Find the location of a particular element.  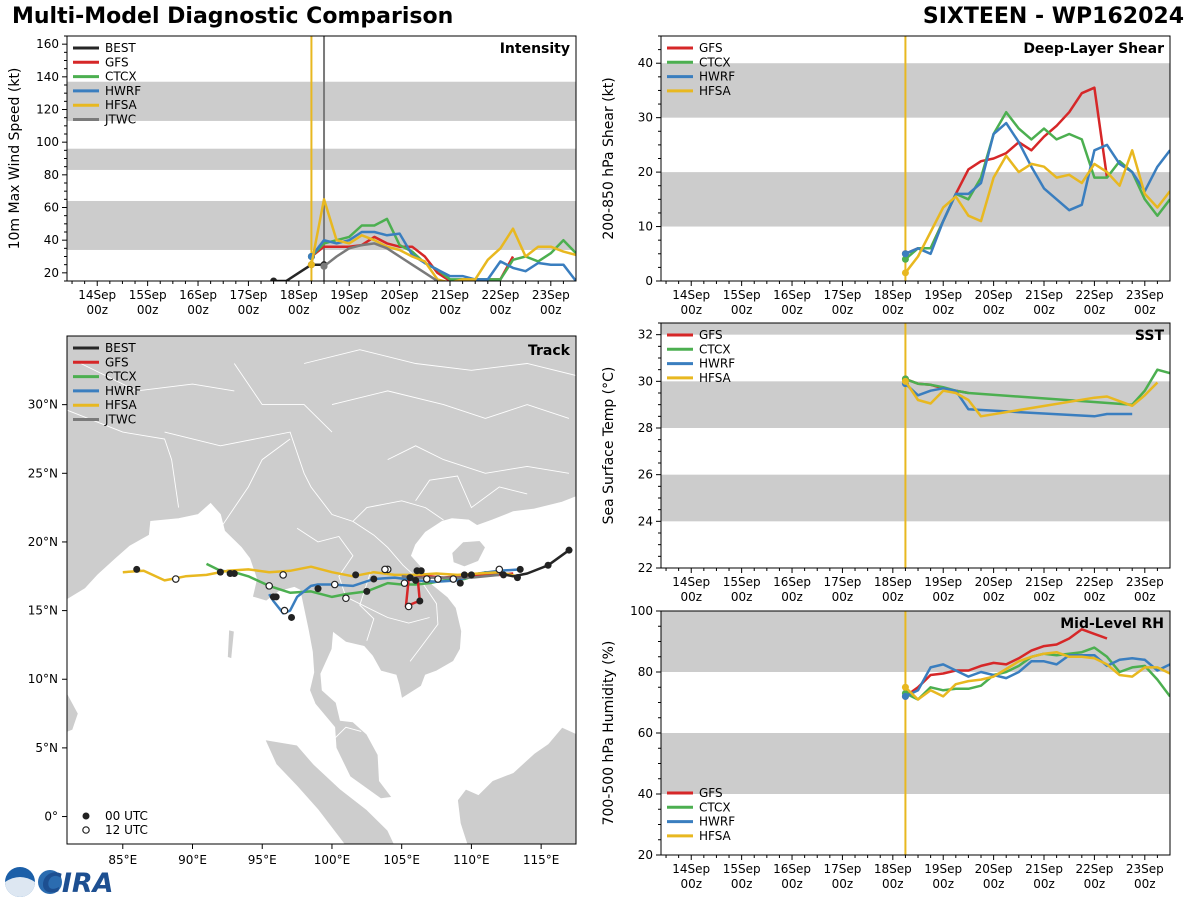

y-tick-label: 28 is located at coordinates (645, 428).